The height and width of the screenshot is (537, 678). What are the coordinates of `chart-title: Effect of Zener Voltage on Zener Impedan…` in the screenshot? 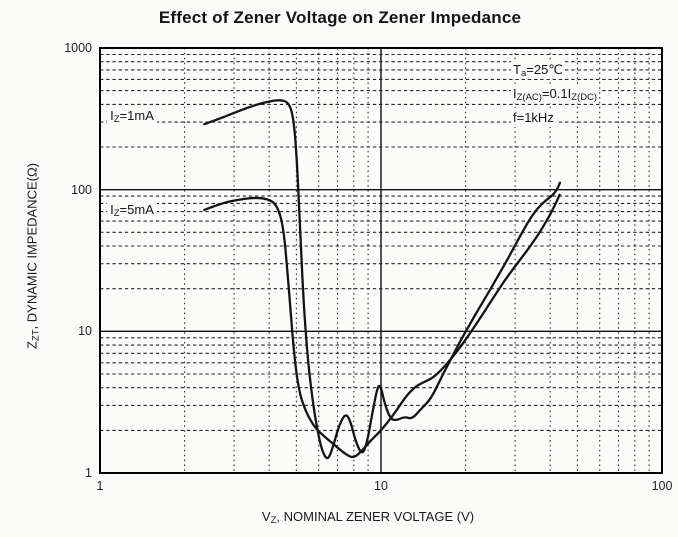 It's located at (340, 17).